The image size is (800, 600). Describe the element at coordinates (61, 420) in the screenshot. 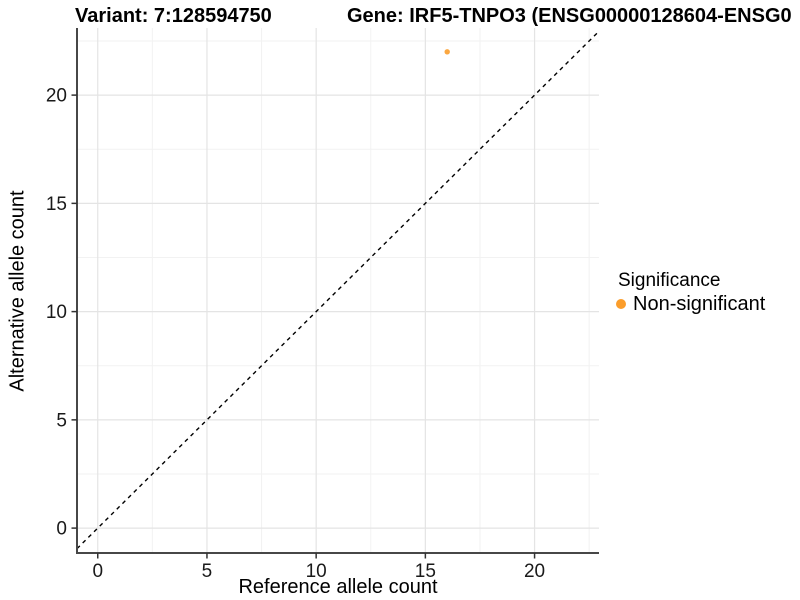

I see `y-tick-label: 5` at that location.